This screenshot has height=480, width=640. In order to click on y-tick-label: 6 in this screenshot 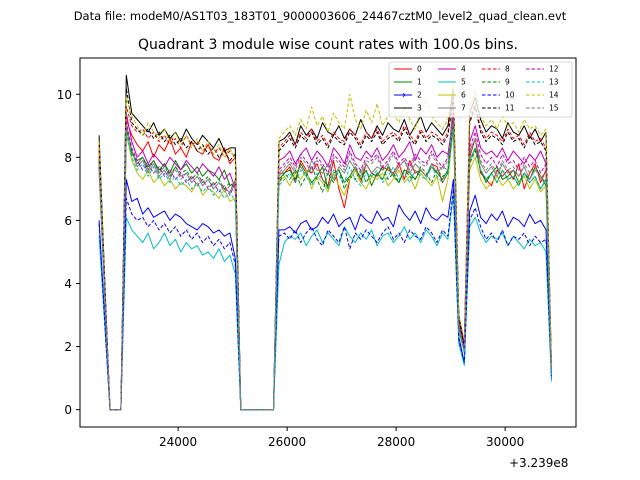, I will do `click(68, 221)`.